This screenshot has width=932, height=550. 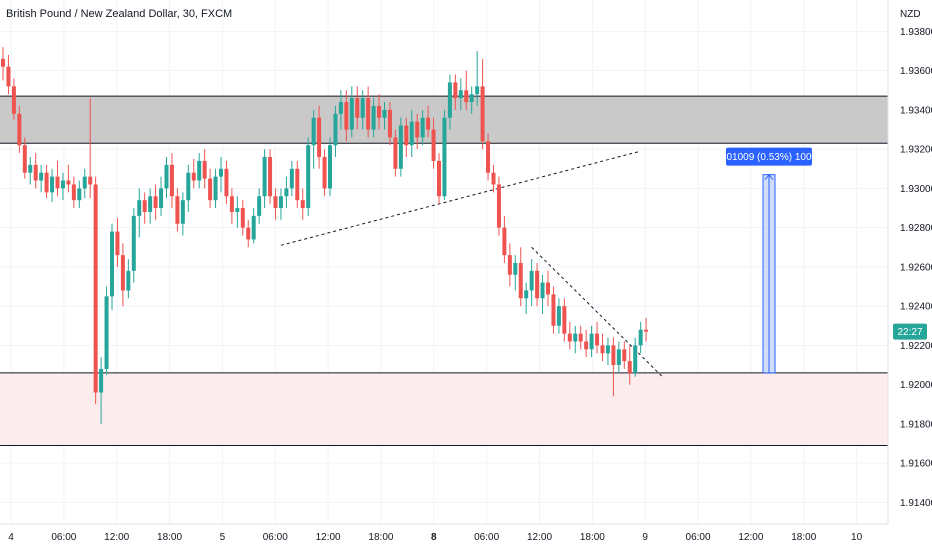 What do you see at coordinates (769, 260) in the screenshot?
I see `price-range-measure: 0.01009 (0.53%) 100.9` at bounding box center [769, 260].